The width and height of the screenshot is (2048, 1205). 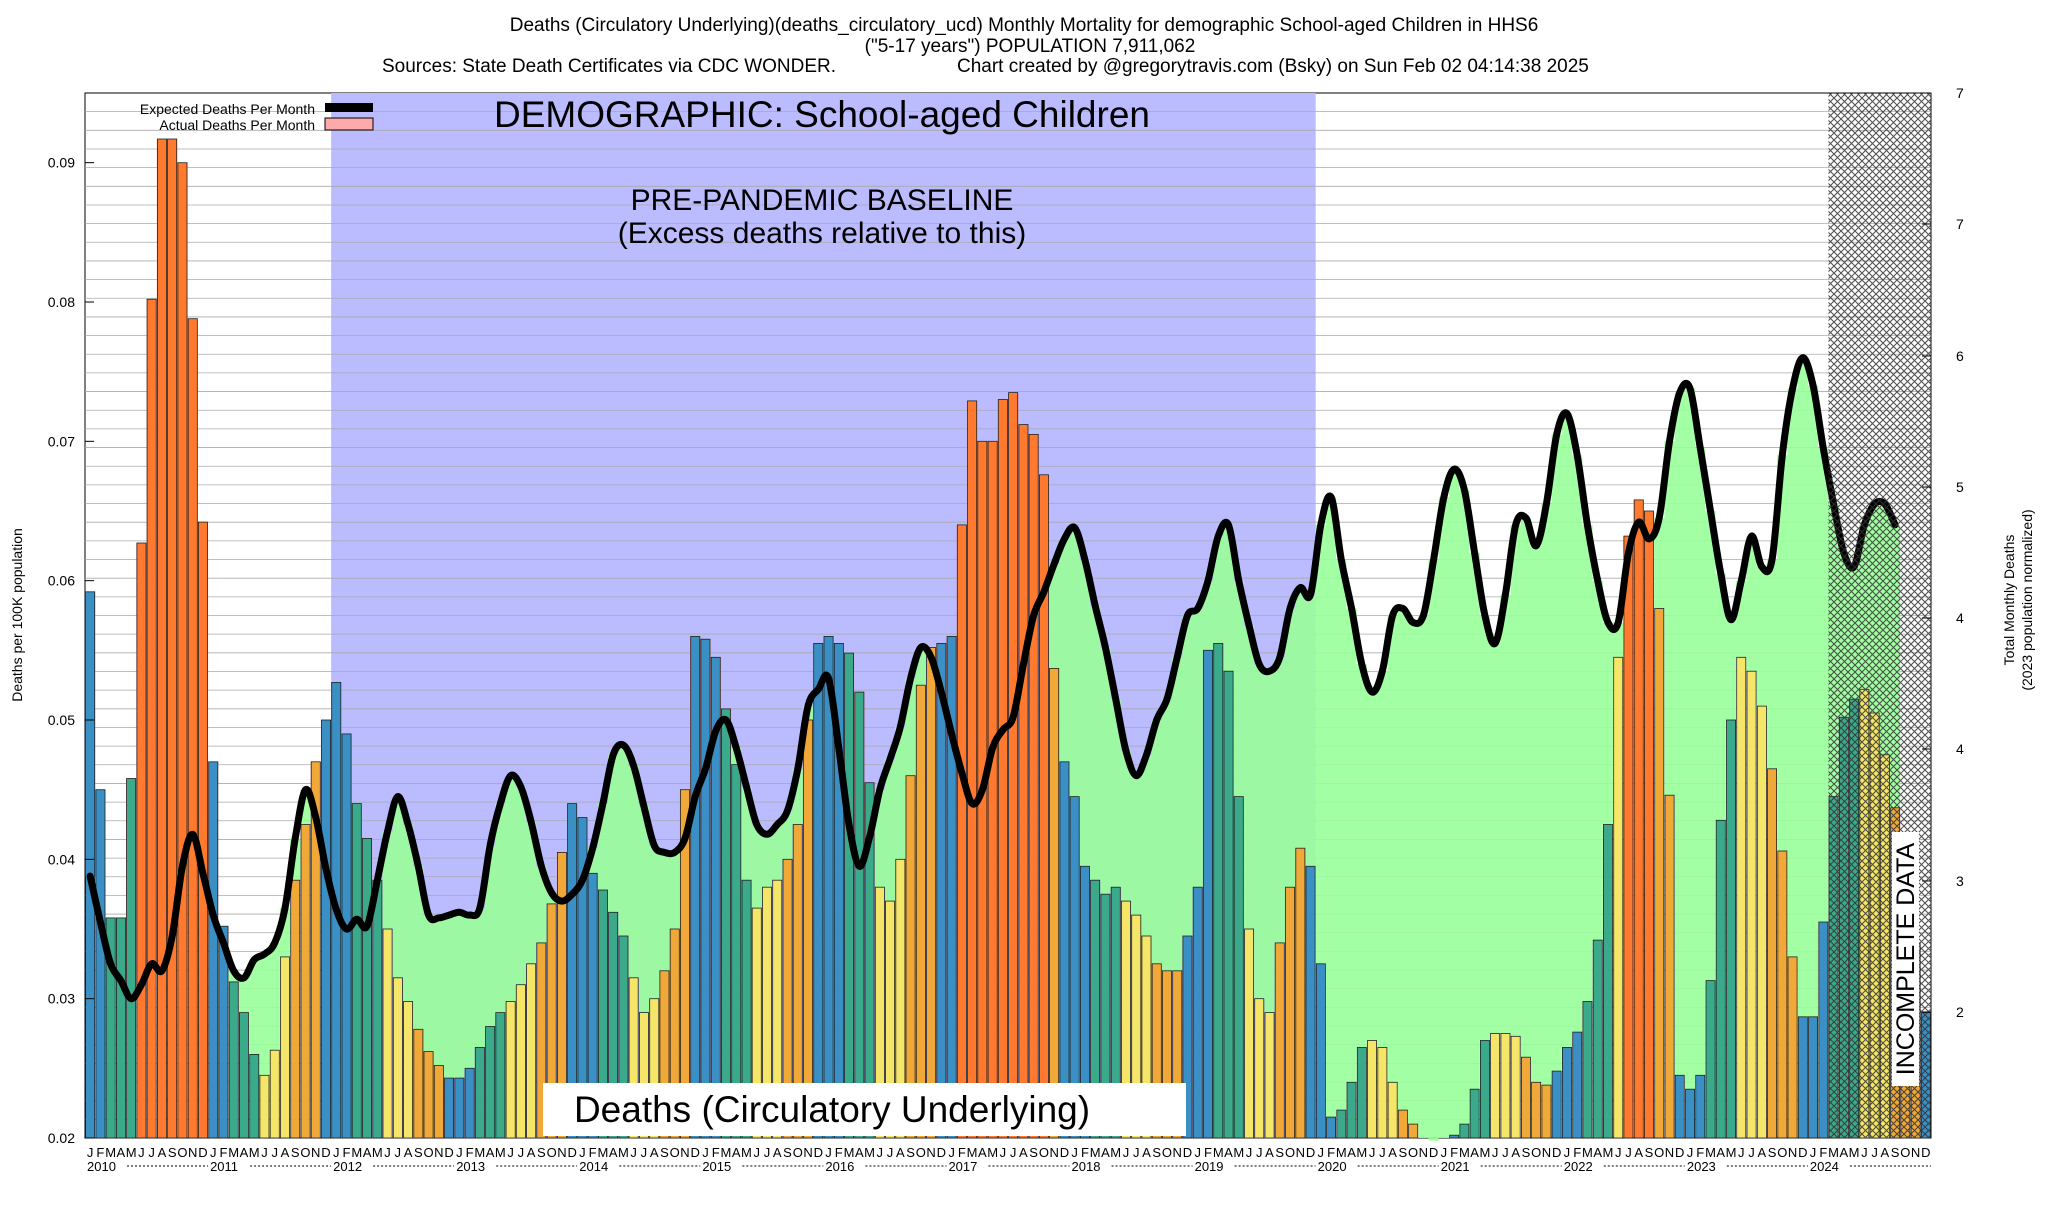 I want to click on metric-label: Deaths (Circulatory Underlying), so click(x=832, y=1109).